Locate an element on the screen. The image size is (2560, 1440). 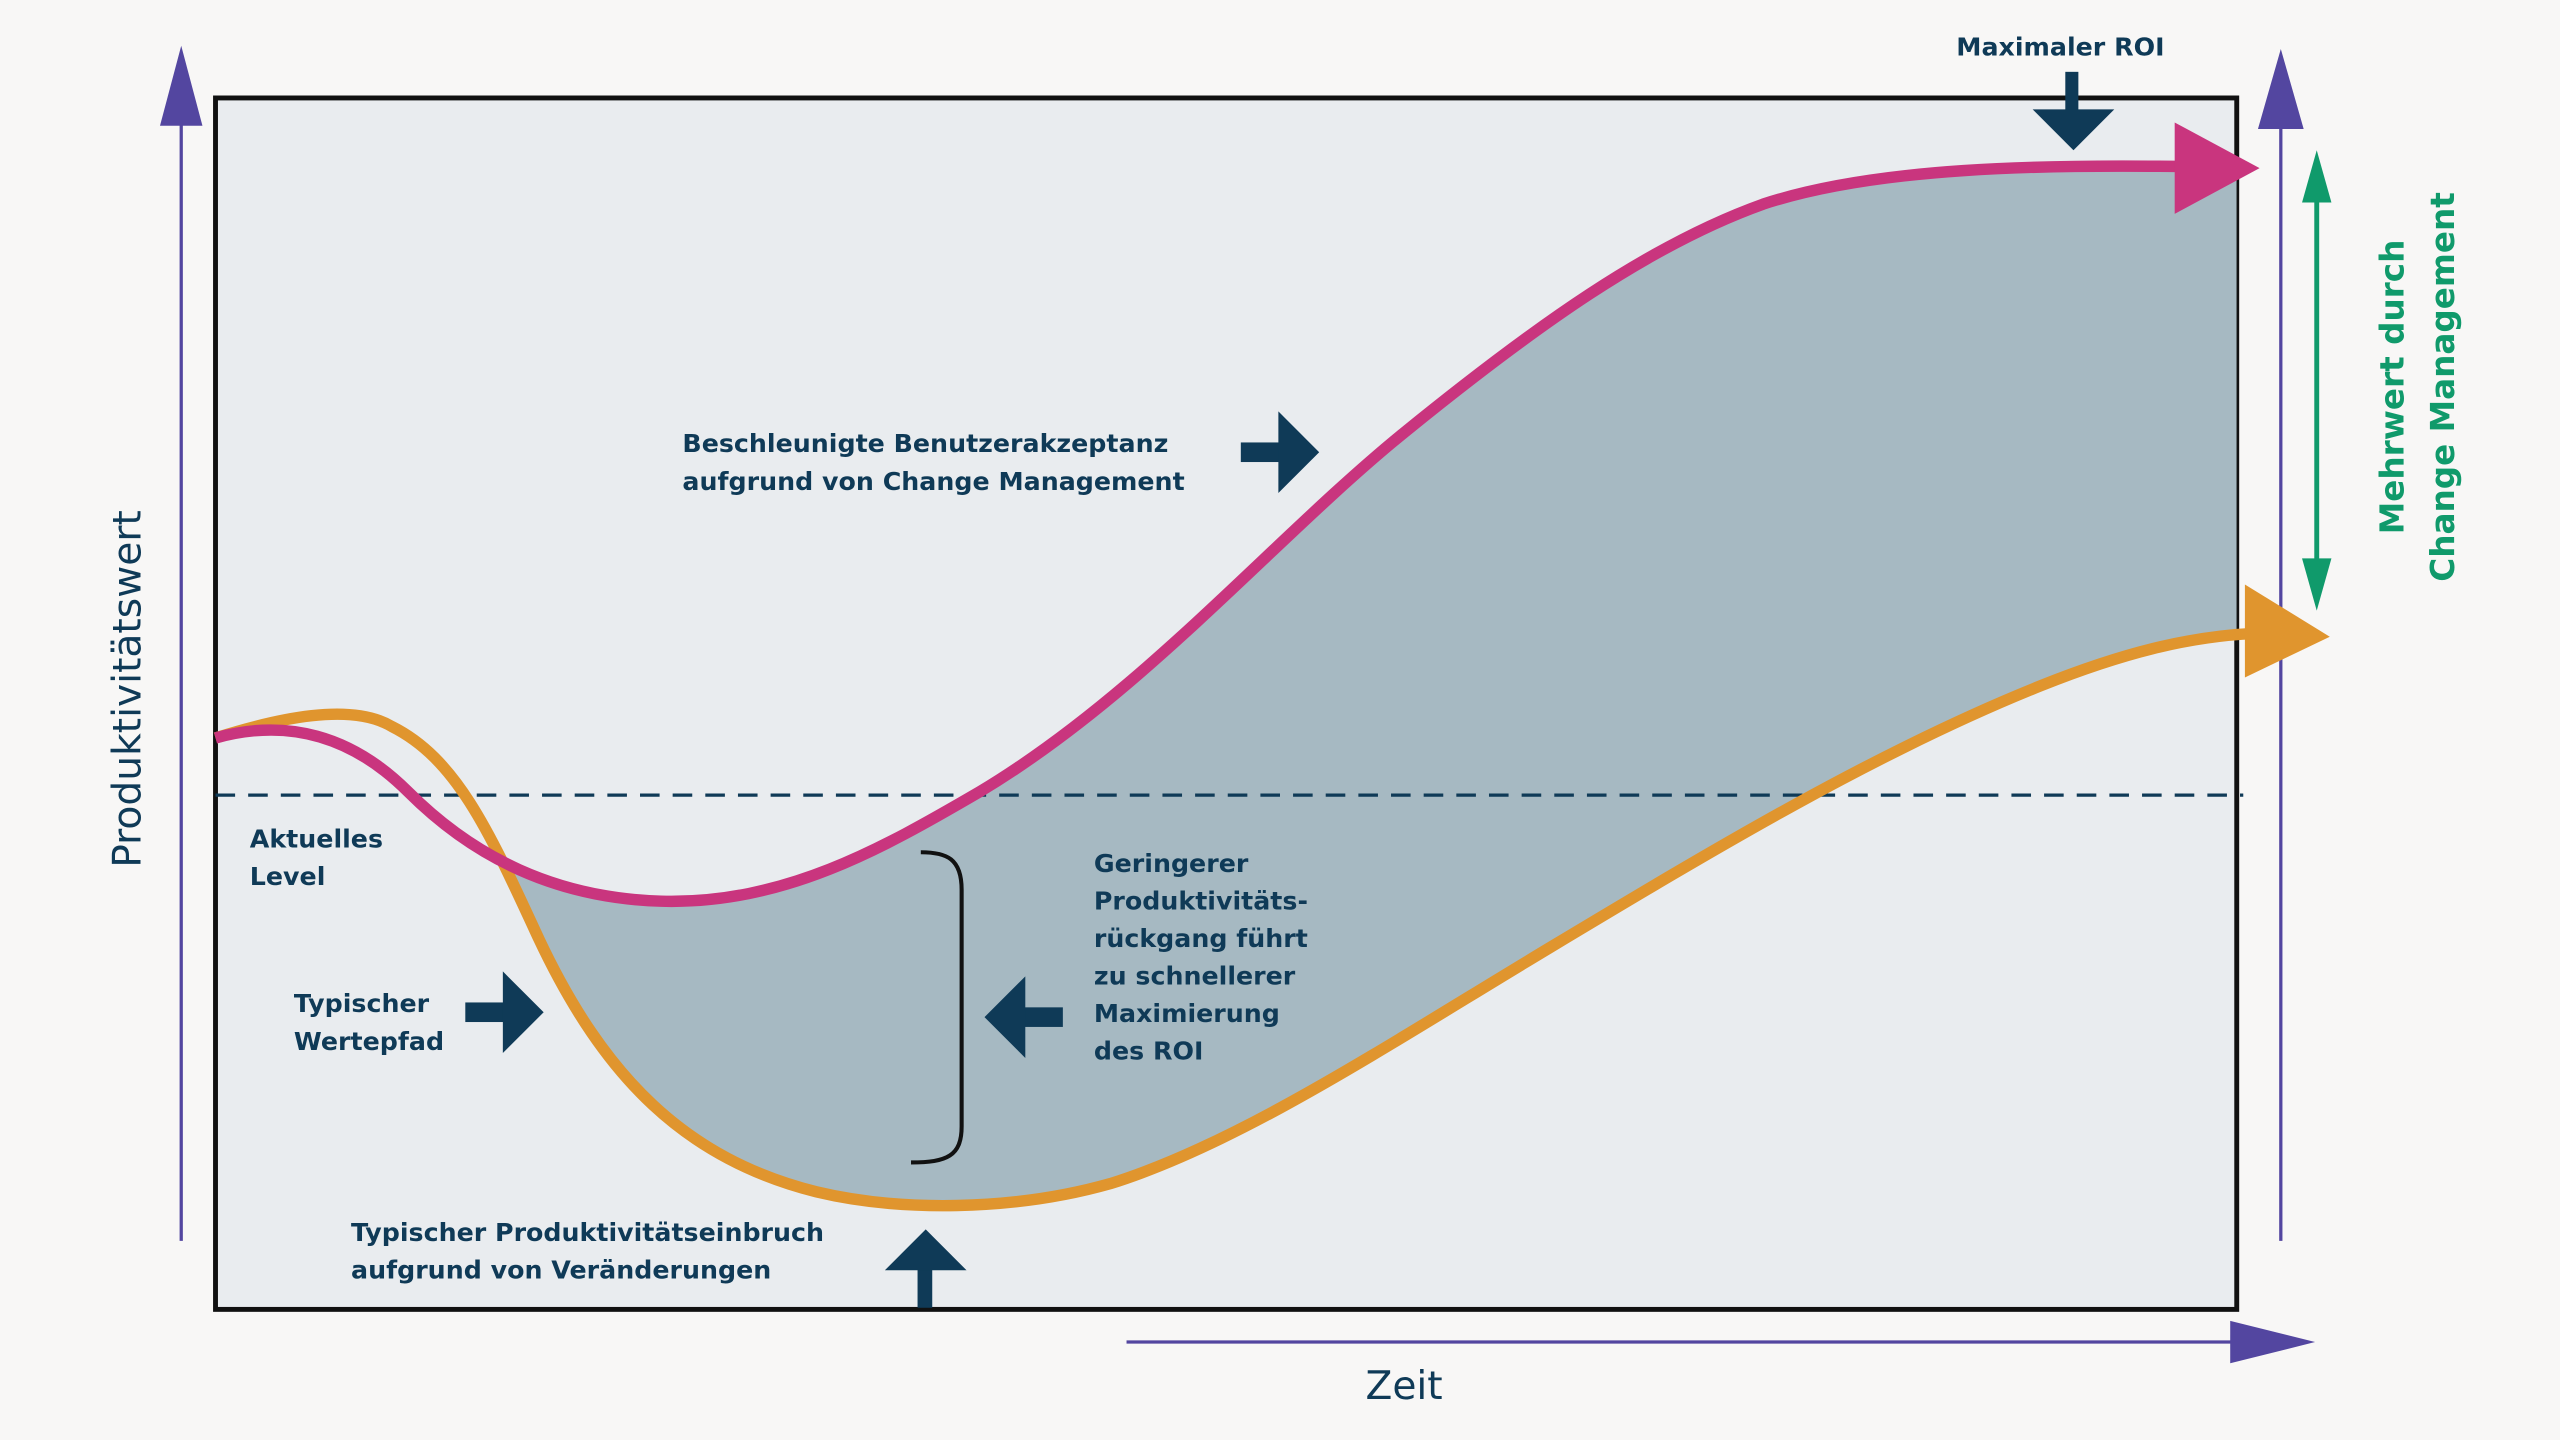
typical-drop-label-line1: Typischer Produktivitätseinbruch is located at coordinates (587, 1232).